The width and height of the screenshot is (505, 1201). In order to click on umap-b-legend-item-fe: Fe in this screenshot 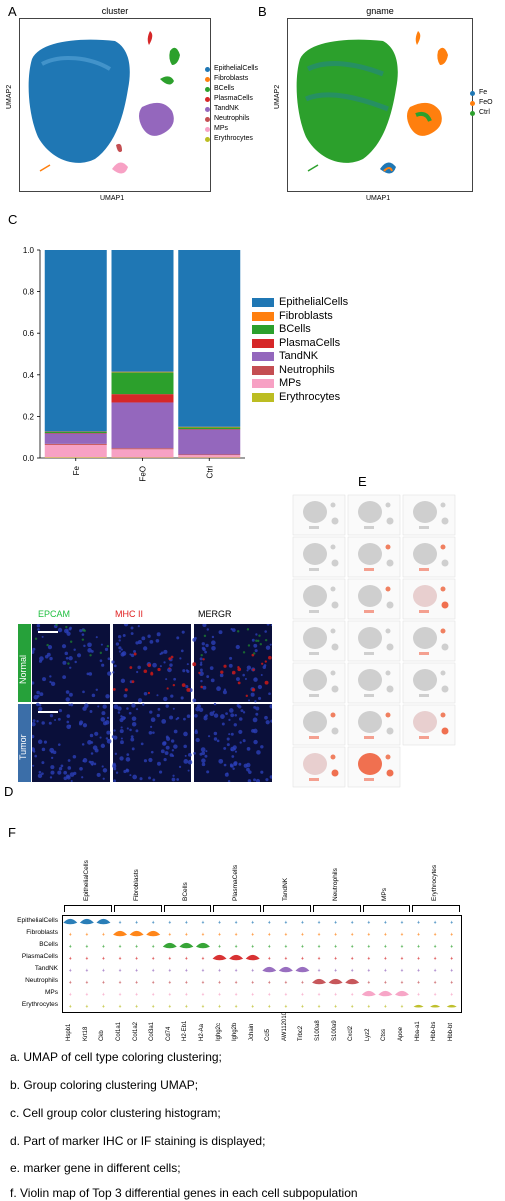, I will do `click(481, 93)`.